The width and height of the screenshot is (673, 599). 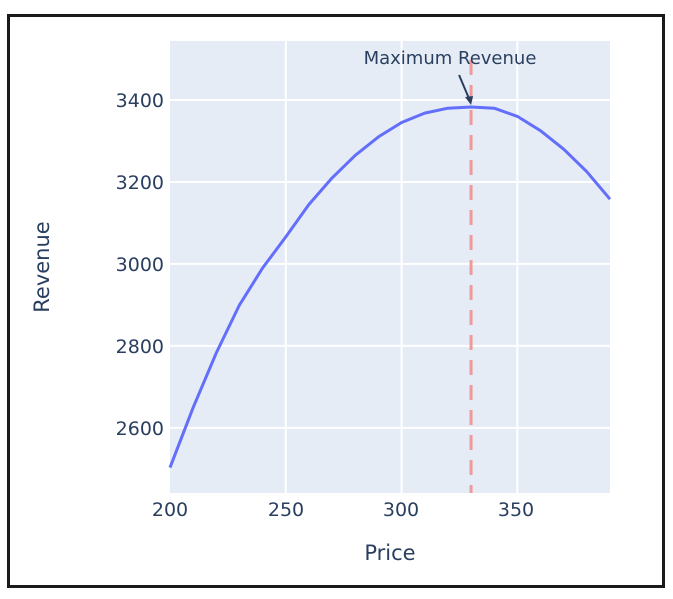 What do you see at coordinates (140, 347) in the screenshot?
I see `y-tick-label: 2800` at bounding box center [140, 347].